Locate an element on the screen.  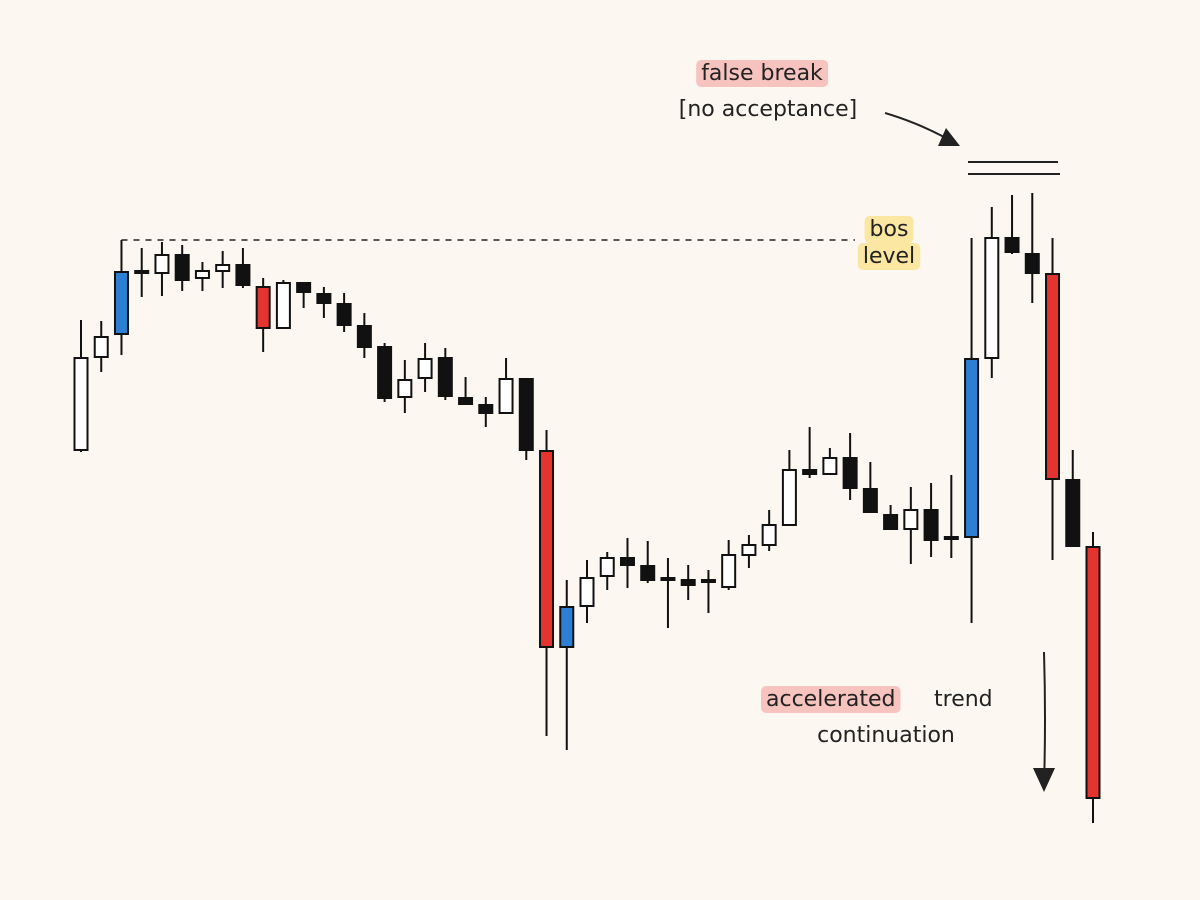
annotation: bos is located at coordinates (889, 229).